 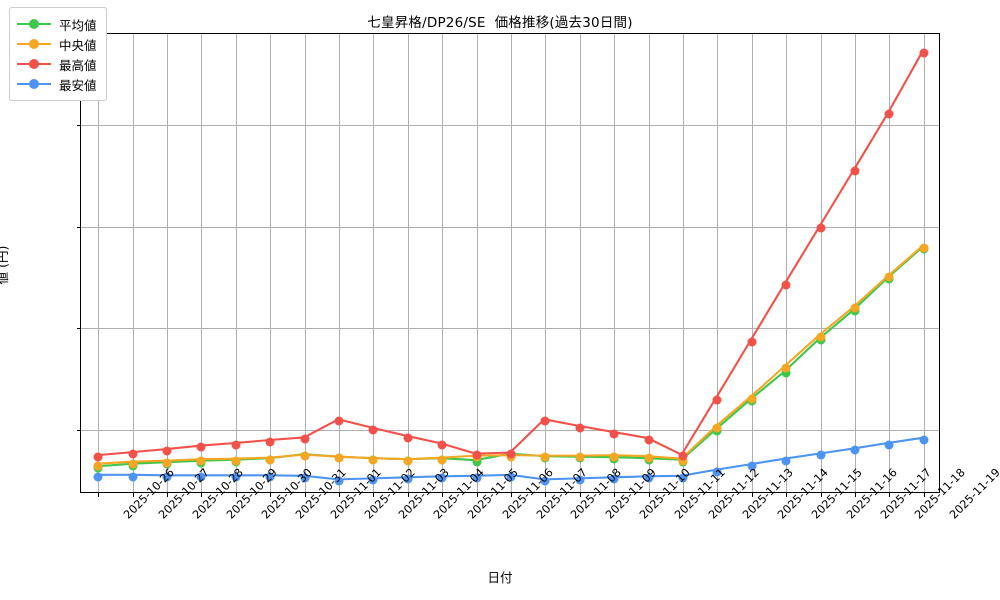 I want to click on legend-item-中央値: 中央値, so click(x=57, y=44).